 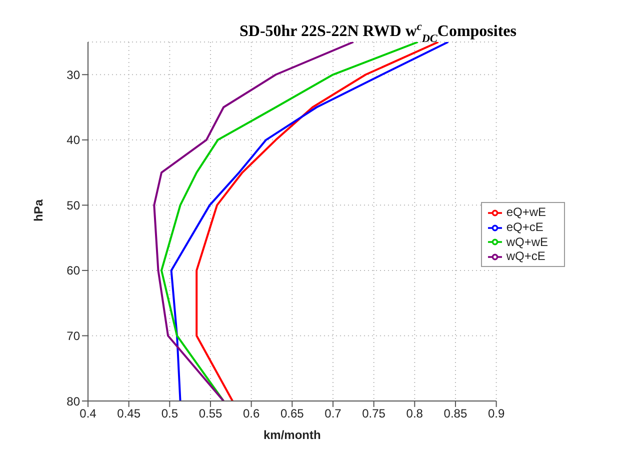 What do you see at coordinates (251, 413) in the screenshot?
I see `x-tick-label: 0.6` at bounding box center [251, 413].